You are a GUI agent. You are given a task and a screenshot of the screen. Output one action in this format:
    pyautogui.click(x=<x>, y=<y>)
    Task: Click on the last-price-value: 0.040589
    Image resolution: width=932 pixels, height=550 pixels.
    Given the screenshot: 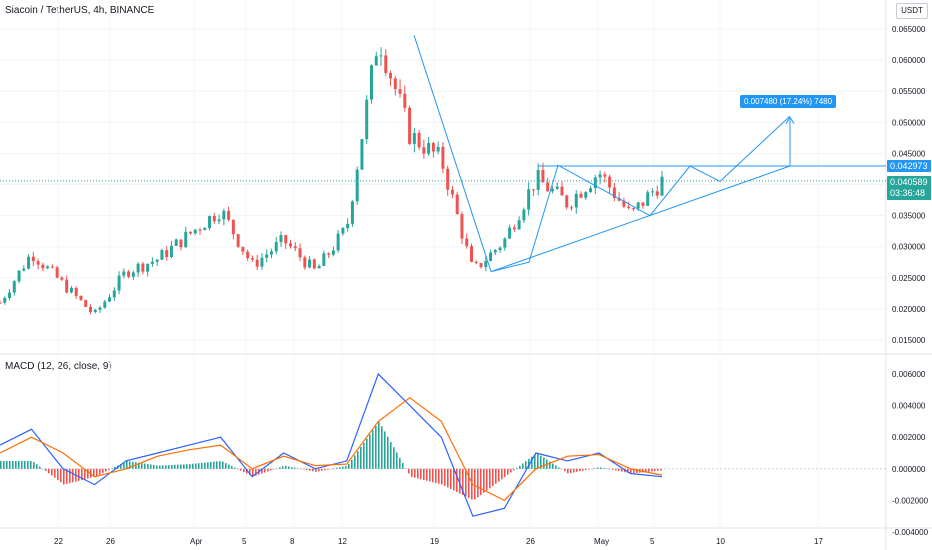 What is the action you would take?
    pyautogui.click(x=909, y=182)
    